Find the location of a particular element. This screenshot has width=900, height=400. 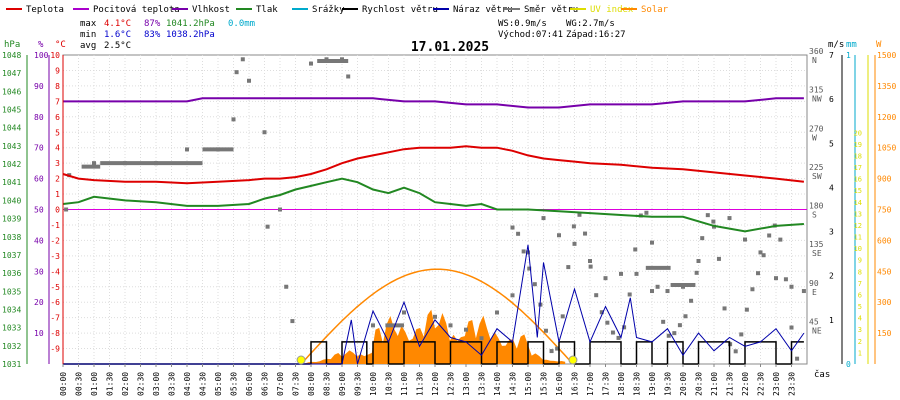

temperature-tick-label: -3 is located at coordinates (55, 256).